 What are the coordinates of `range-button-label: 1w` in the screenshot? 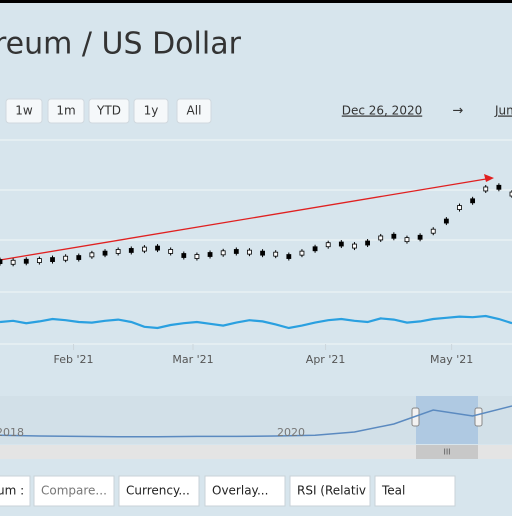 It's located at (24, 111).